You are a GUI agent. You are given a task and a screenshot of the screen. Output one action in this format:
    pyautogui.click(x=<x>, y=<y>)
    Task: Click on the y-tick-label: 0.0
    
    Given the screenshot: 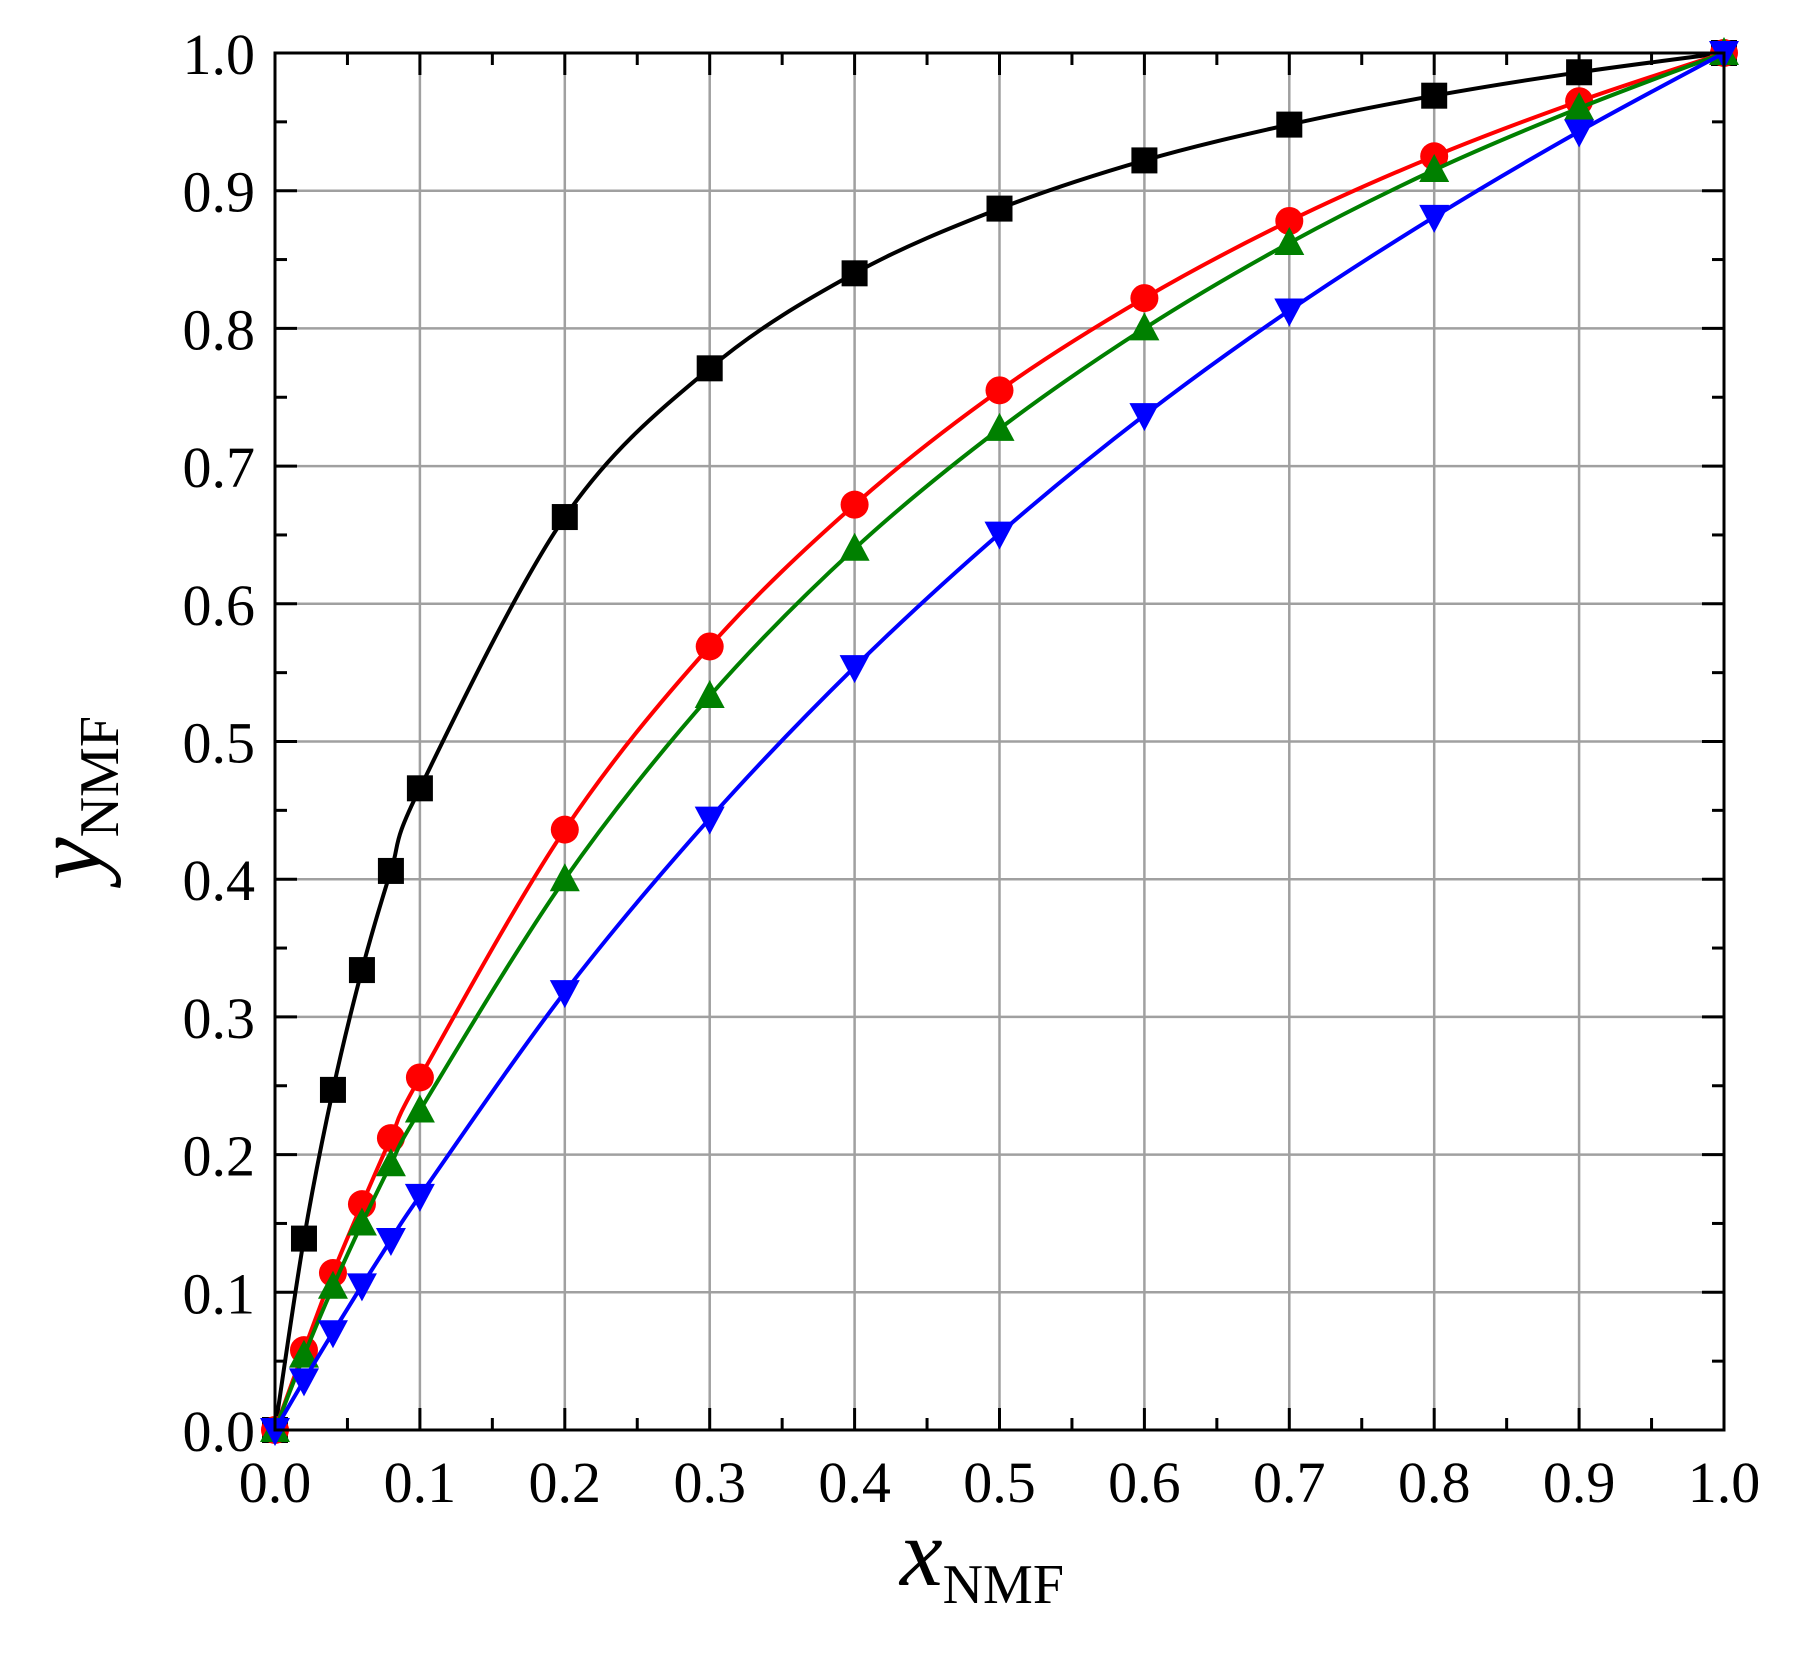 What is the action you would take?
    pyautogui.click(x=219, y=1431)
    